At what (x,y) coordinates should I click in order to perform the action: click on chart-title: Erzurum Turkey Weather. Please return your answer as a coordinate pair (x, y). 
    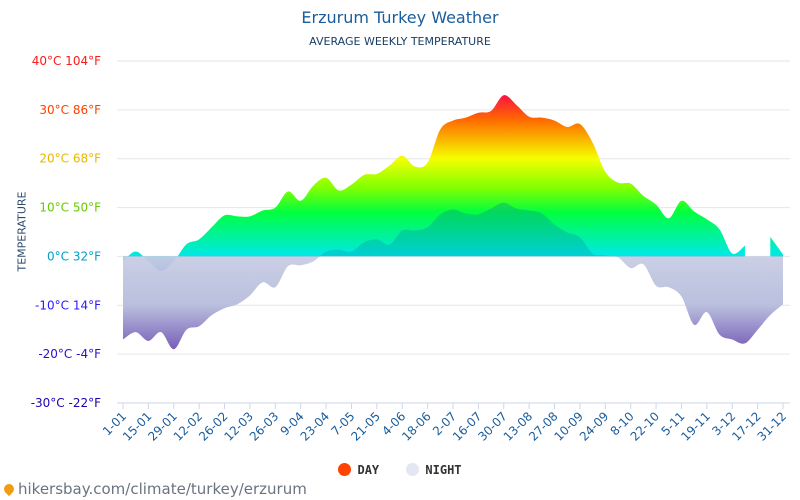
    Looking at the image, I should click on (400, 17).